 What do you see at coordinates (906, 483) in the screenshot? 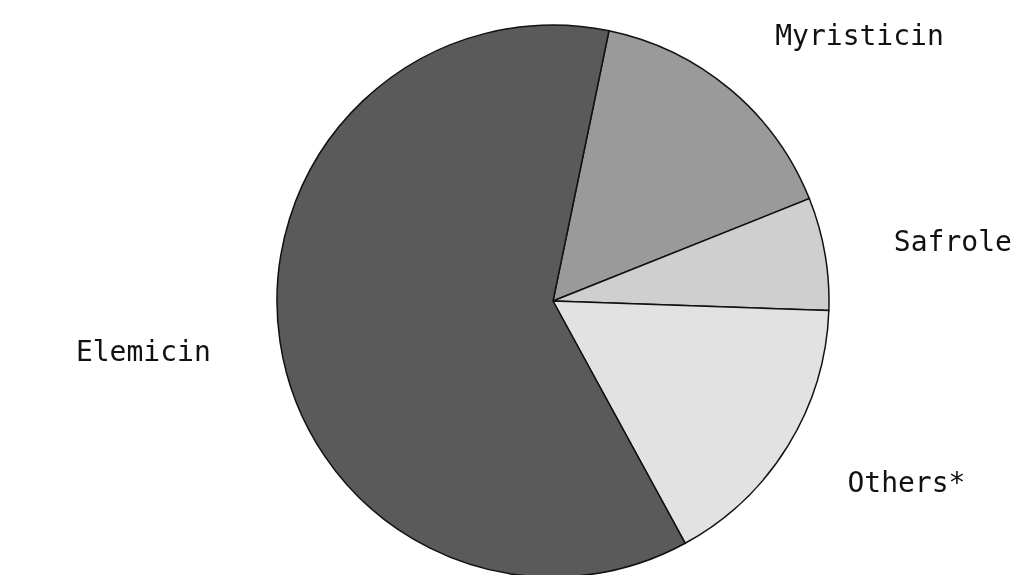
I see `slice-label: Others*` at bounding box center [906, 483].